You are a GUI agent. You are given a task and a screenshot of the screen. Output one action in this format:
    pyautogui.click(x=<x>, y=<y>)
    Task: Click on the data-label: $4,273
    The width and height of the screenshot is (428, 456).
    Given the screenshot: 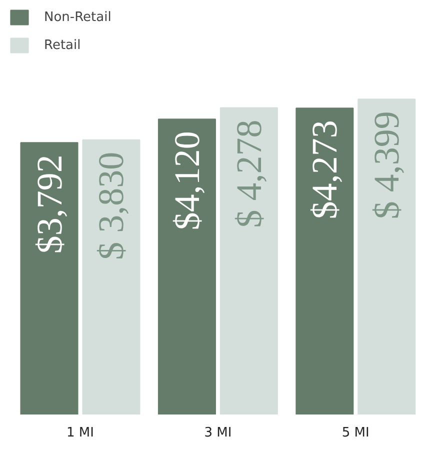 What is the action you would take?
    pyautogui.click(x=324, y=170)
    